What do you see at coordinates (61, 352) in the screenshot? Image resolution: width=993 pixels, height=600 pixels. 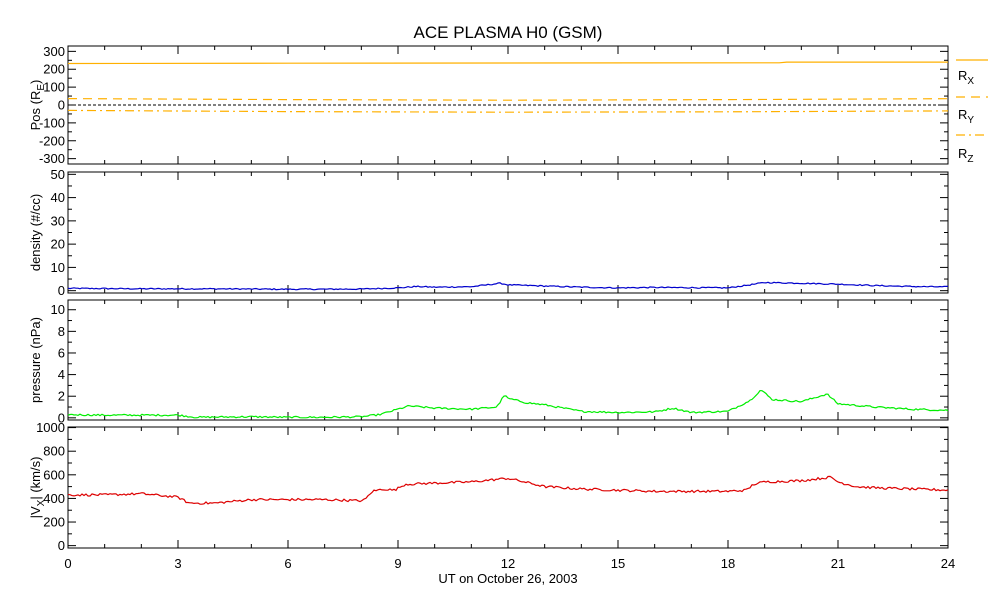 I see `y-tick-label: 6` at bounding box center [61, 352].